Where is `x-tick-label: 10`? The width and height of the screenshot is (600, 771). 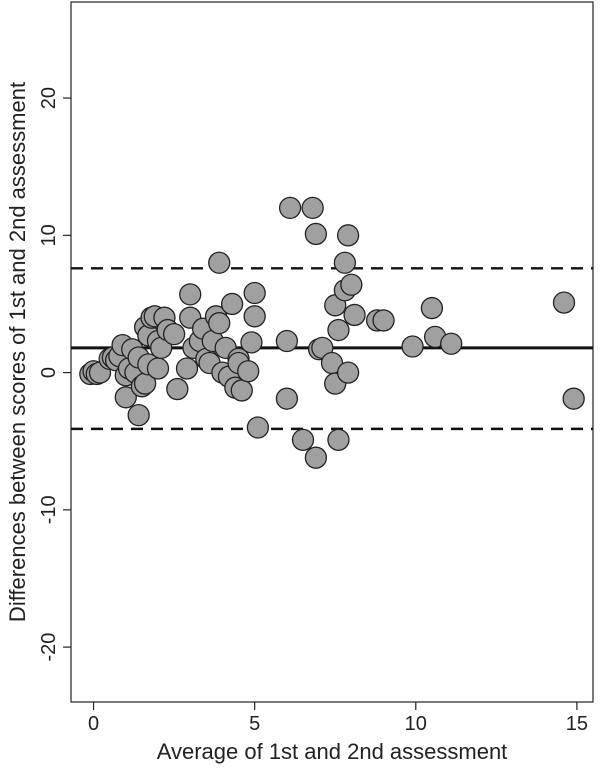 x-tick-label: 10 is located at coordinates (416, 724).